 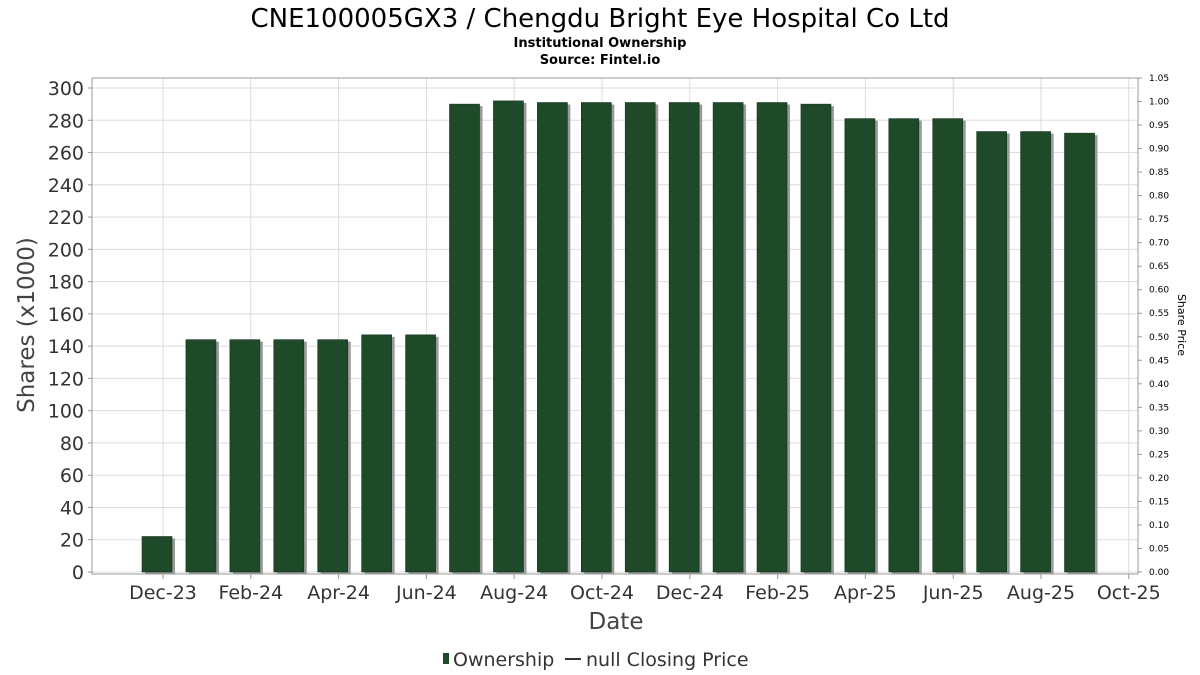 I want to click on y2-tick-label: 0.35, so click(x=1159, y=408).